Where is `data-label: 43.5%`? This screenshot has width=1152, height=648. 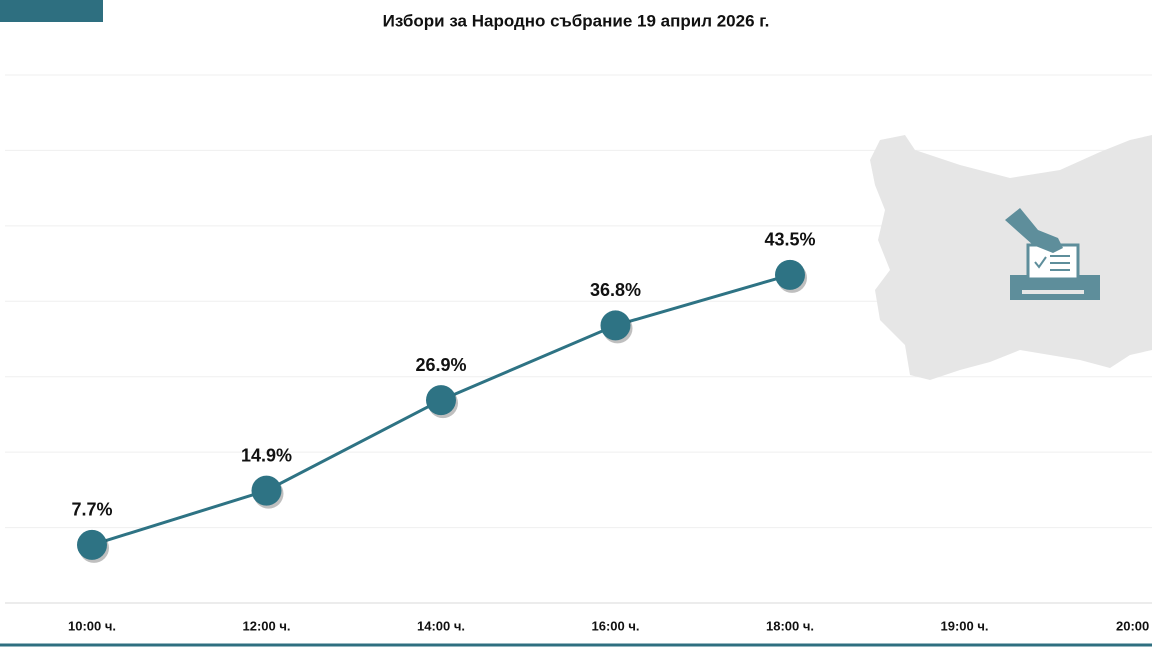
data-label: 43.5% is located at coordinates (789, 240).